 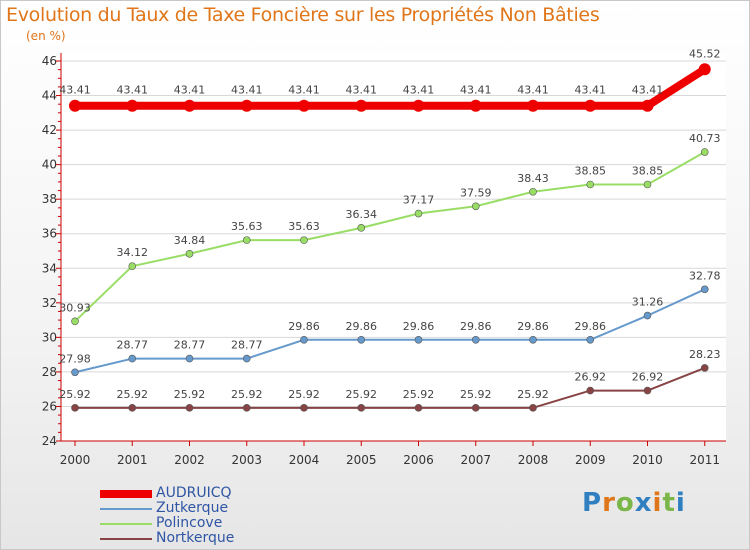 I want to click on legend-swatch-zutkerque, so click(x=126, y=508).